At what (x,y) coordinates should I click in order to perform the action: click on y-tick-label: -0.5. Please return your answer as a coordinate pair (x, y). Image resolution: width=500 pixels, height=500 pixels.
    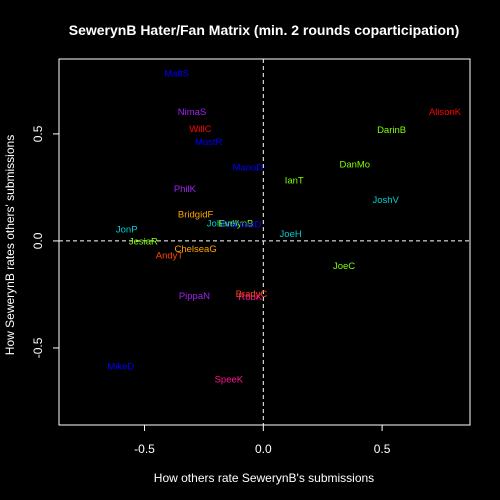
    Looking at the image, I should click on (38, 347).